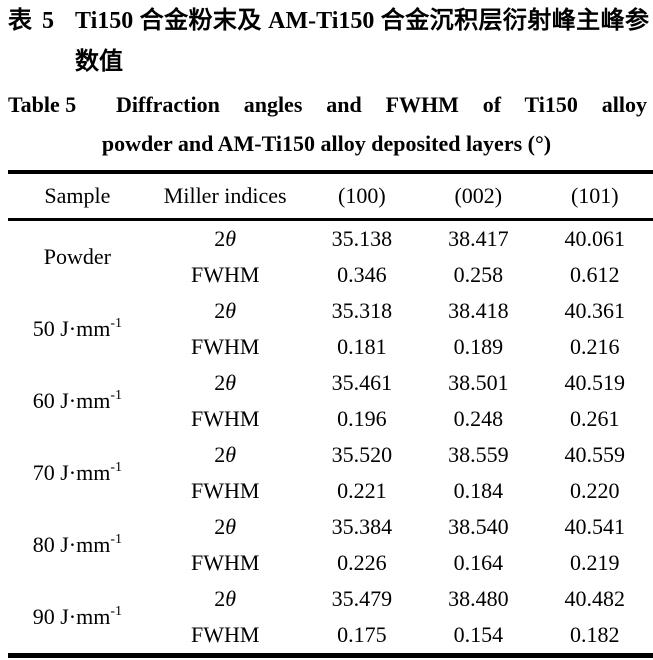  What do you see at coordinates (595, 346) in the screenshot?
I see `value-cell: 0.216` at bounding box center [595, 346].